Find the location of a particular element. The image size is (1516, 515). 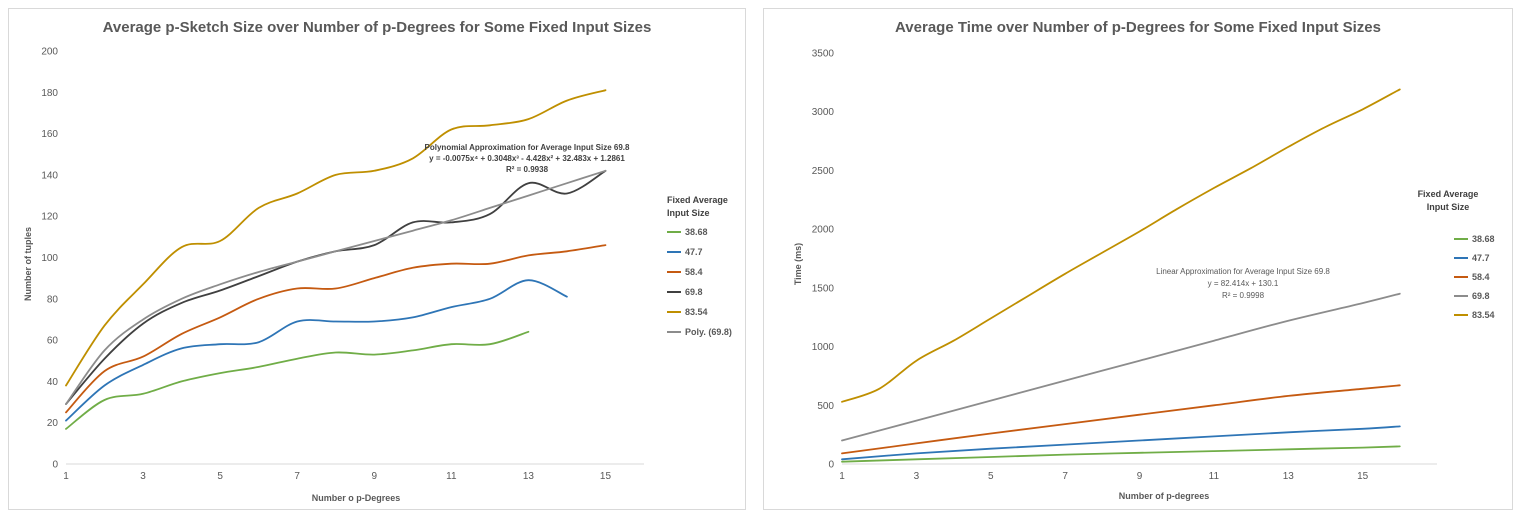

y-tick-label: 180 is located at coordinates (49, 93).